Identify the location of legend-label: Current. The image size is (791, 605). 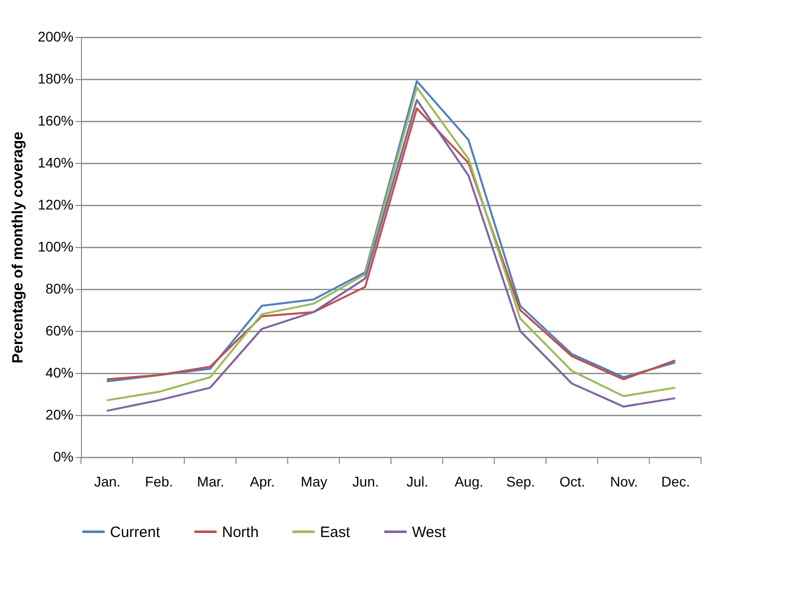
(135, 532).